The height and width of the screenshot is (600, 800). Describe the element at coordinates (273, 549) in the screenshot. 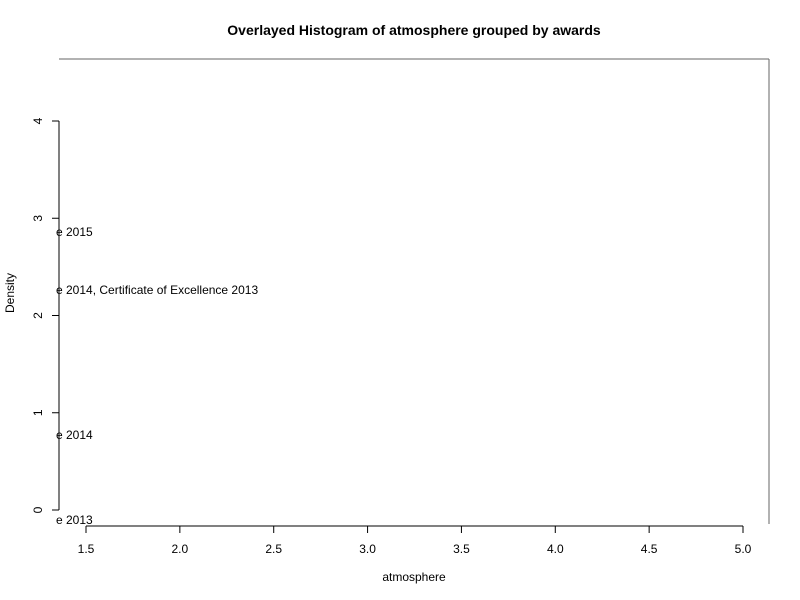

I see `x-tick-label: 2.5` at that location.